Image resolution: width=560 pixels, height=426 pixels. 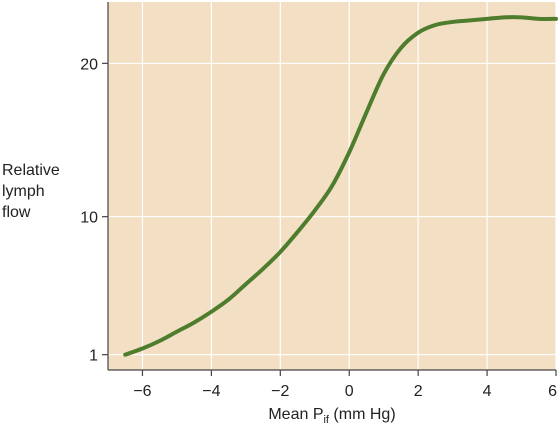 I want to click on x-axis-title-main: Mean P, so click(x=295, y=414).